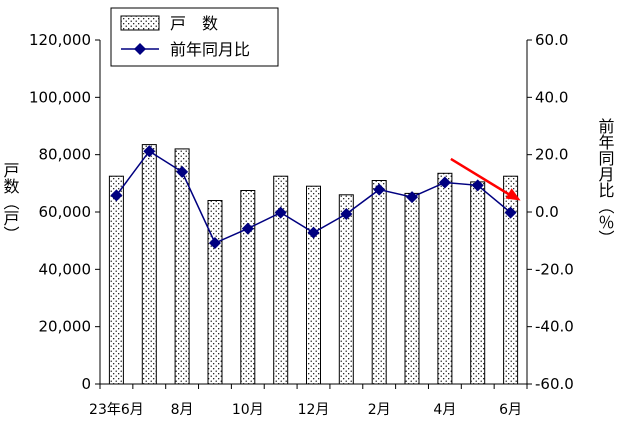 This screenshot has height=424, width=617. What do you see at coordinates (140, 23) in the screenshot?
I see `legend-bar-swatch` at bounding box center [140, 23].